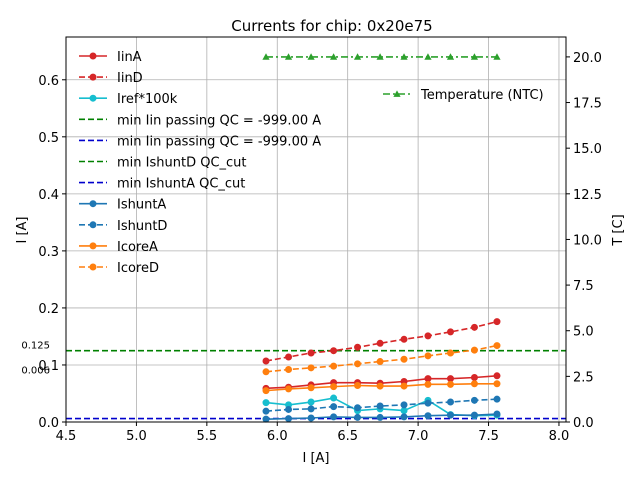 The width and height of the screenshot is (640, 480). I want to click on legend-item: min IshuntD QC_cut, so click(163, 163).